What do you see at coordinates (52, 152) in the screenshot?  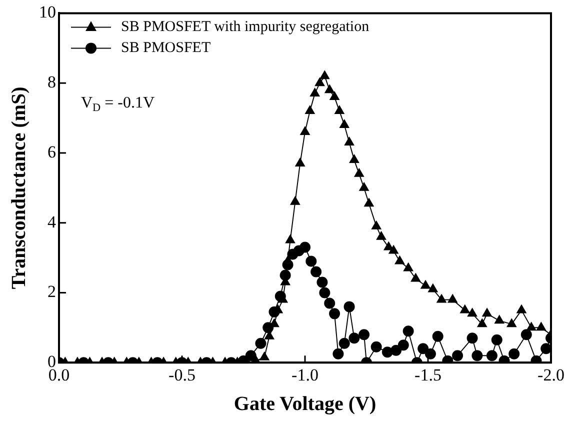 I see `y-tick-label: 6` at bounding box center [52, 152].